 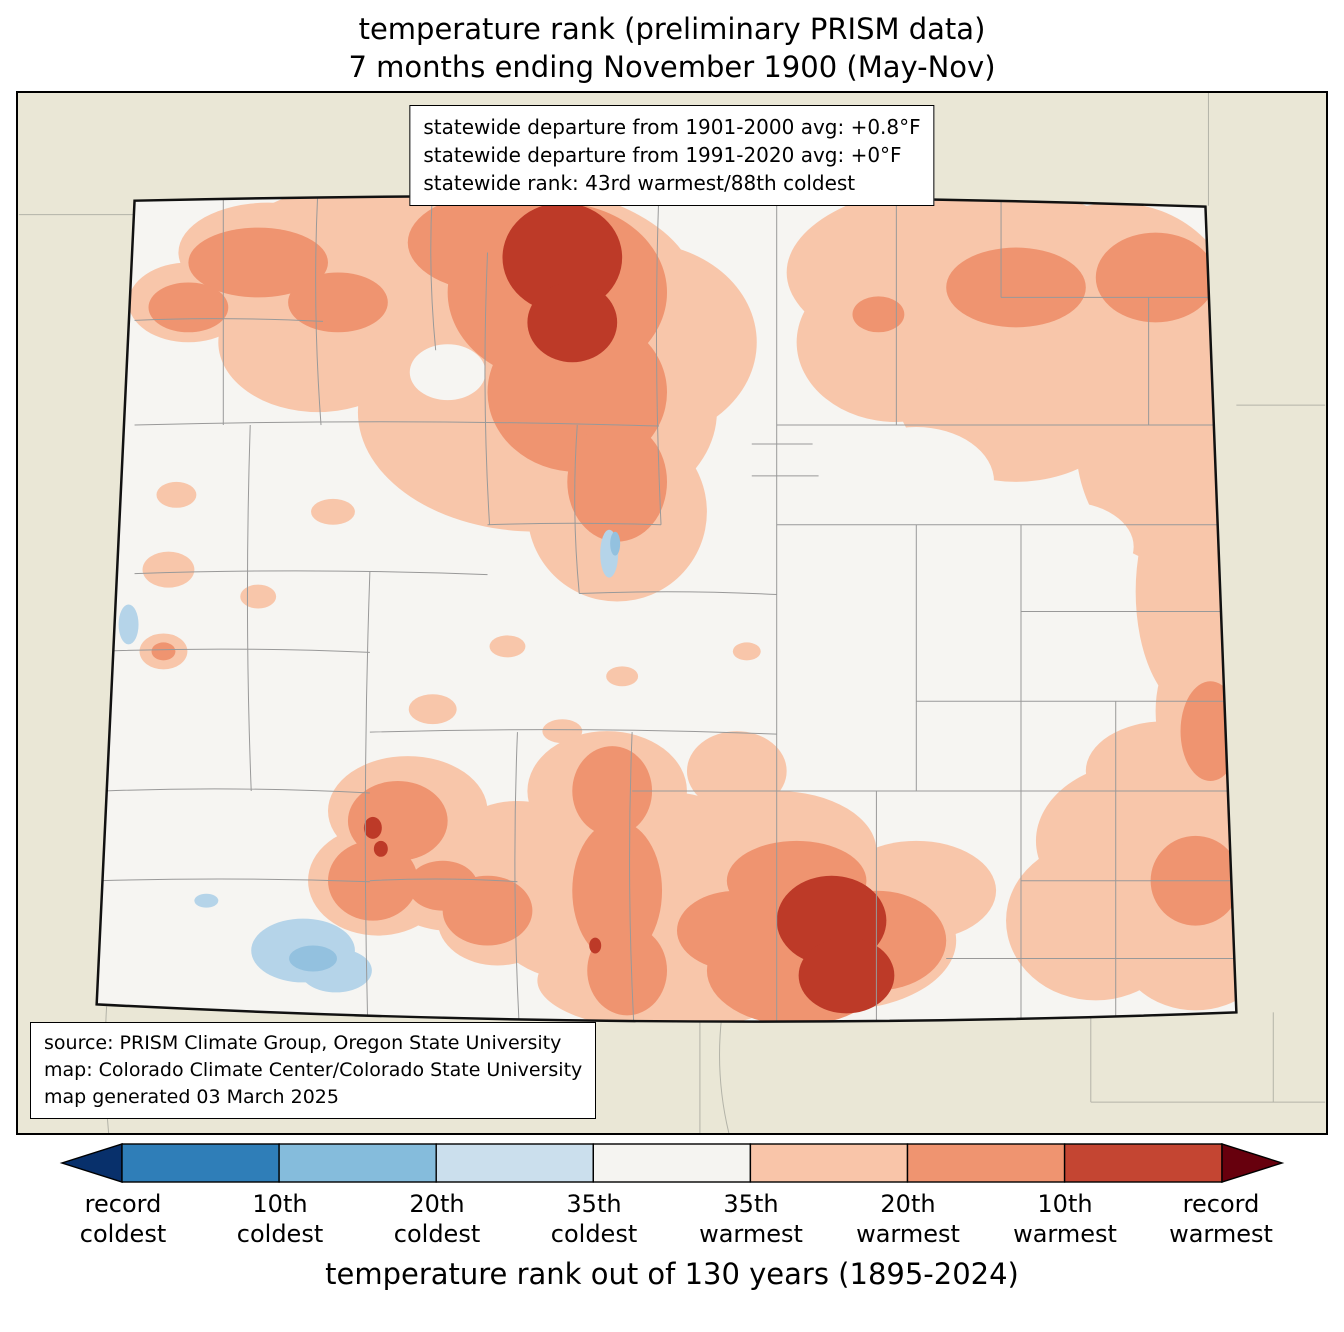 What do you see at coordinates (672, 67) in the screenshot?
I see `title-line-2: 7 months ending November 1900 (May-Nov)` at bounding box center [672, 67].